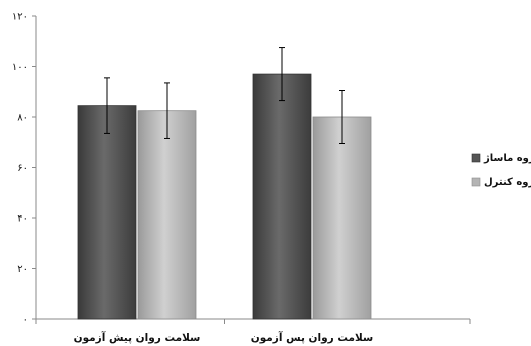  Describe the element at coordinates (20, 17) in the screenshot. I see `y-tick-label: ۱۲۰` at that location.